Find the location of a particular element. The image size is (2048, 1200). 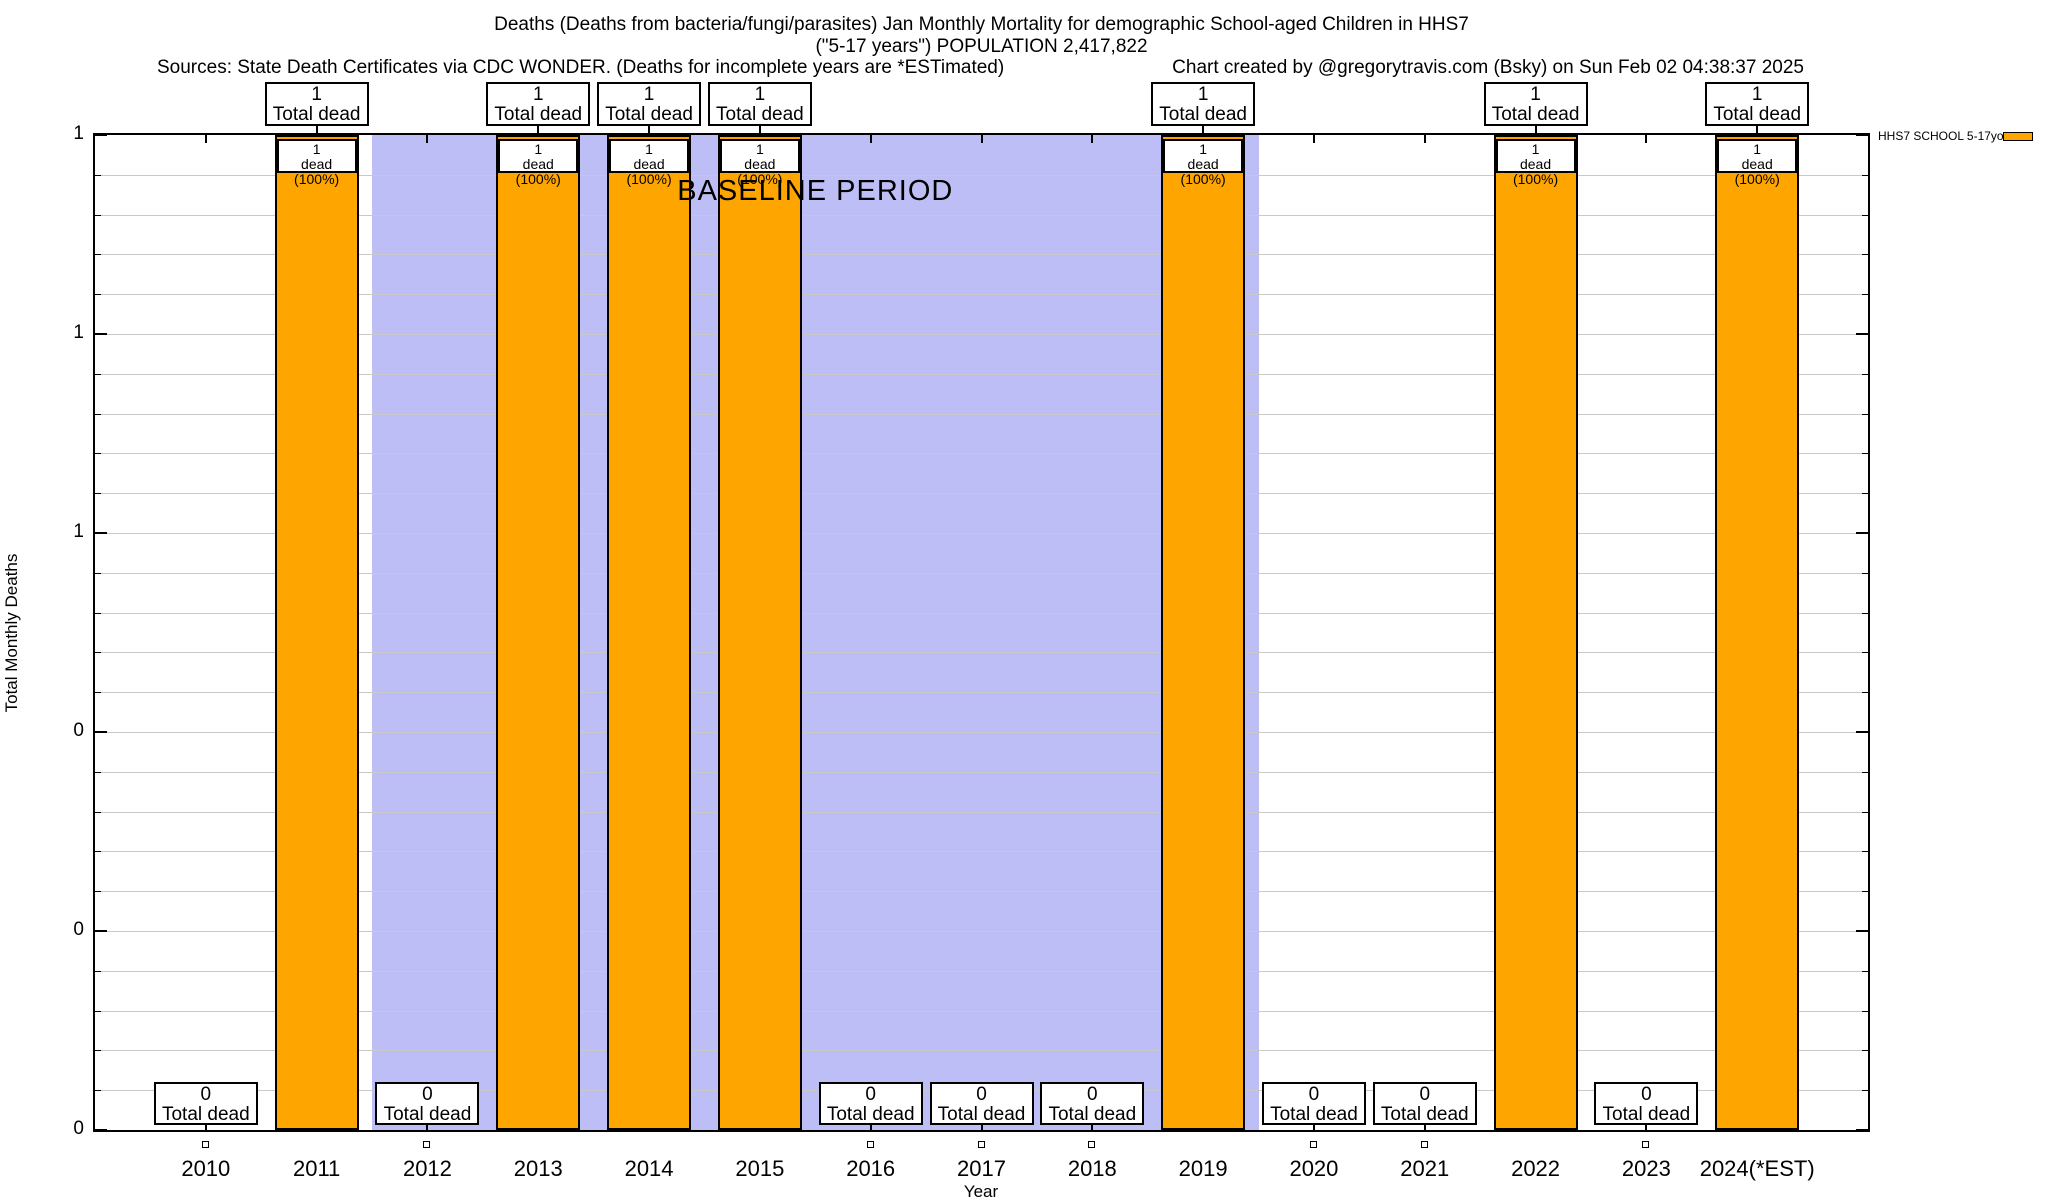

bar-count-box-2013: 1 dead (100%) is located at coordinates (538, 163).